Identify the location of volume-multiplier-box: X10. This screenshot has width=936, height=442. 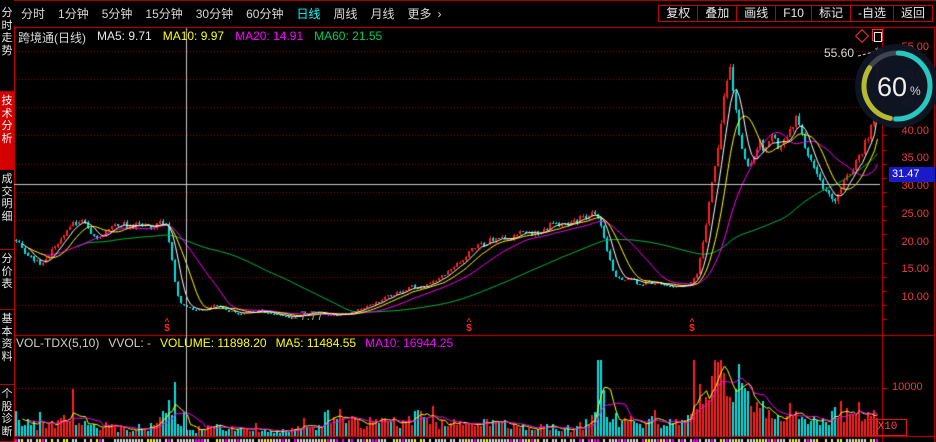
(887, 427).